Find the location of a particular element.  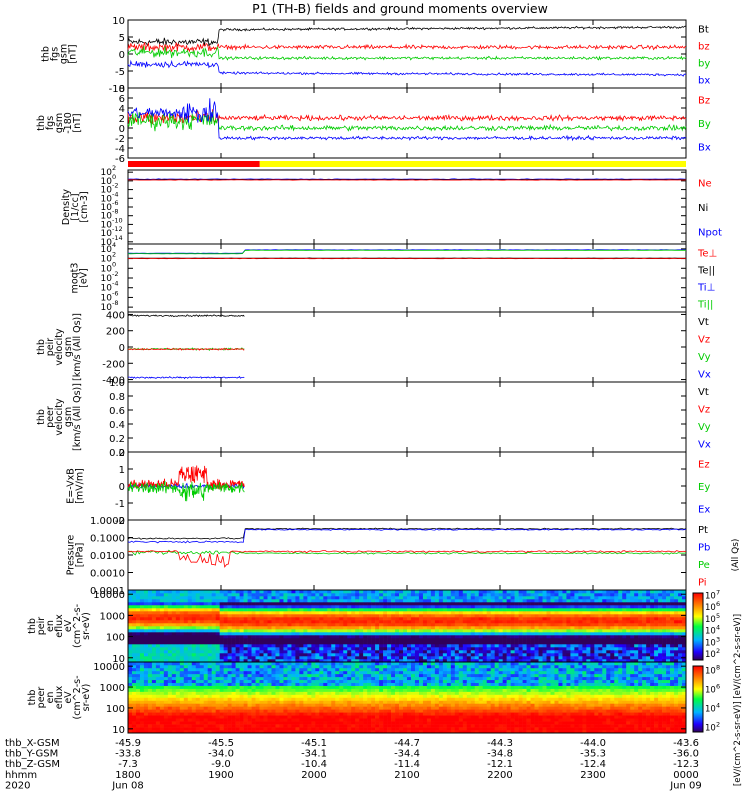

colorbar-tick-label: 8 is located at coordinates (718, 668).